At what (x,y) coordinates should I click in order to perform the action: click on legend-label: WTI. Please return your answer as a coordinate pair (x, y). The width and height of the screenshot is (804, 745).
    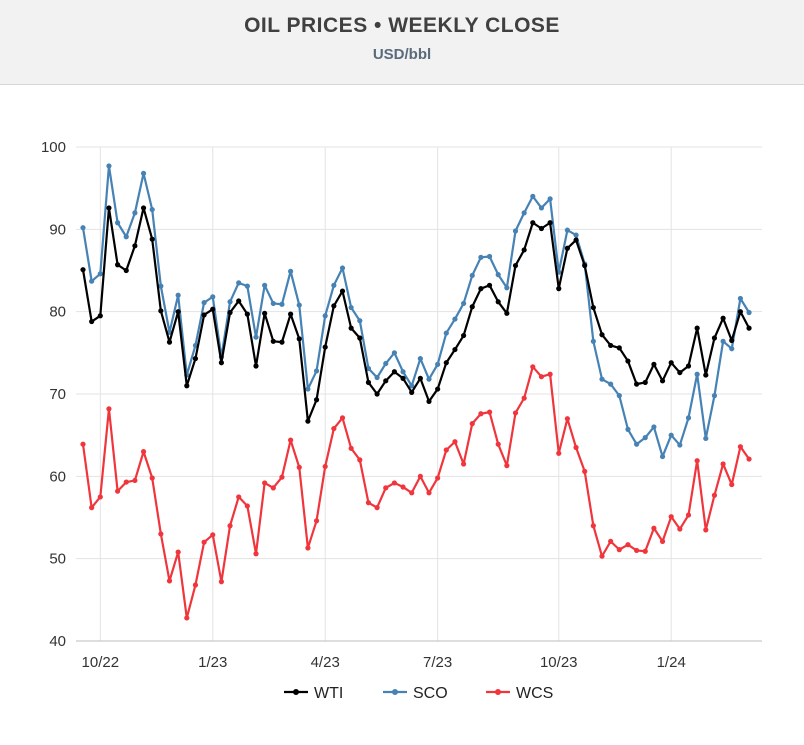
    Looking at the image, I should click on (328, 693).